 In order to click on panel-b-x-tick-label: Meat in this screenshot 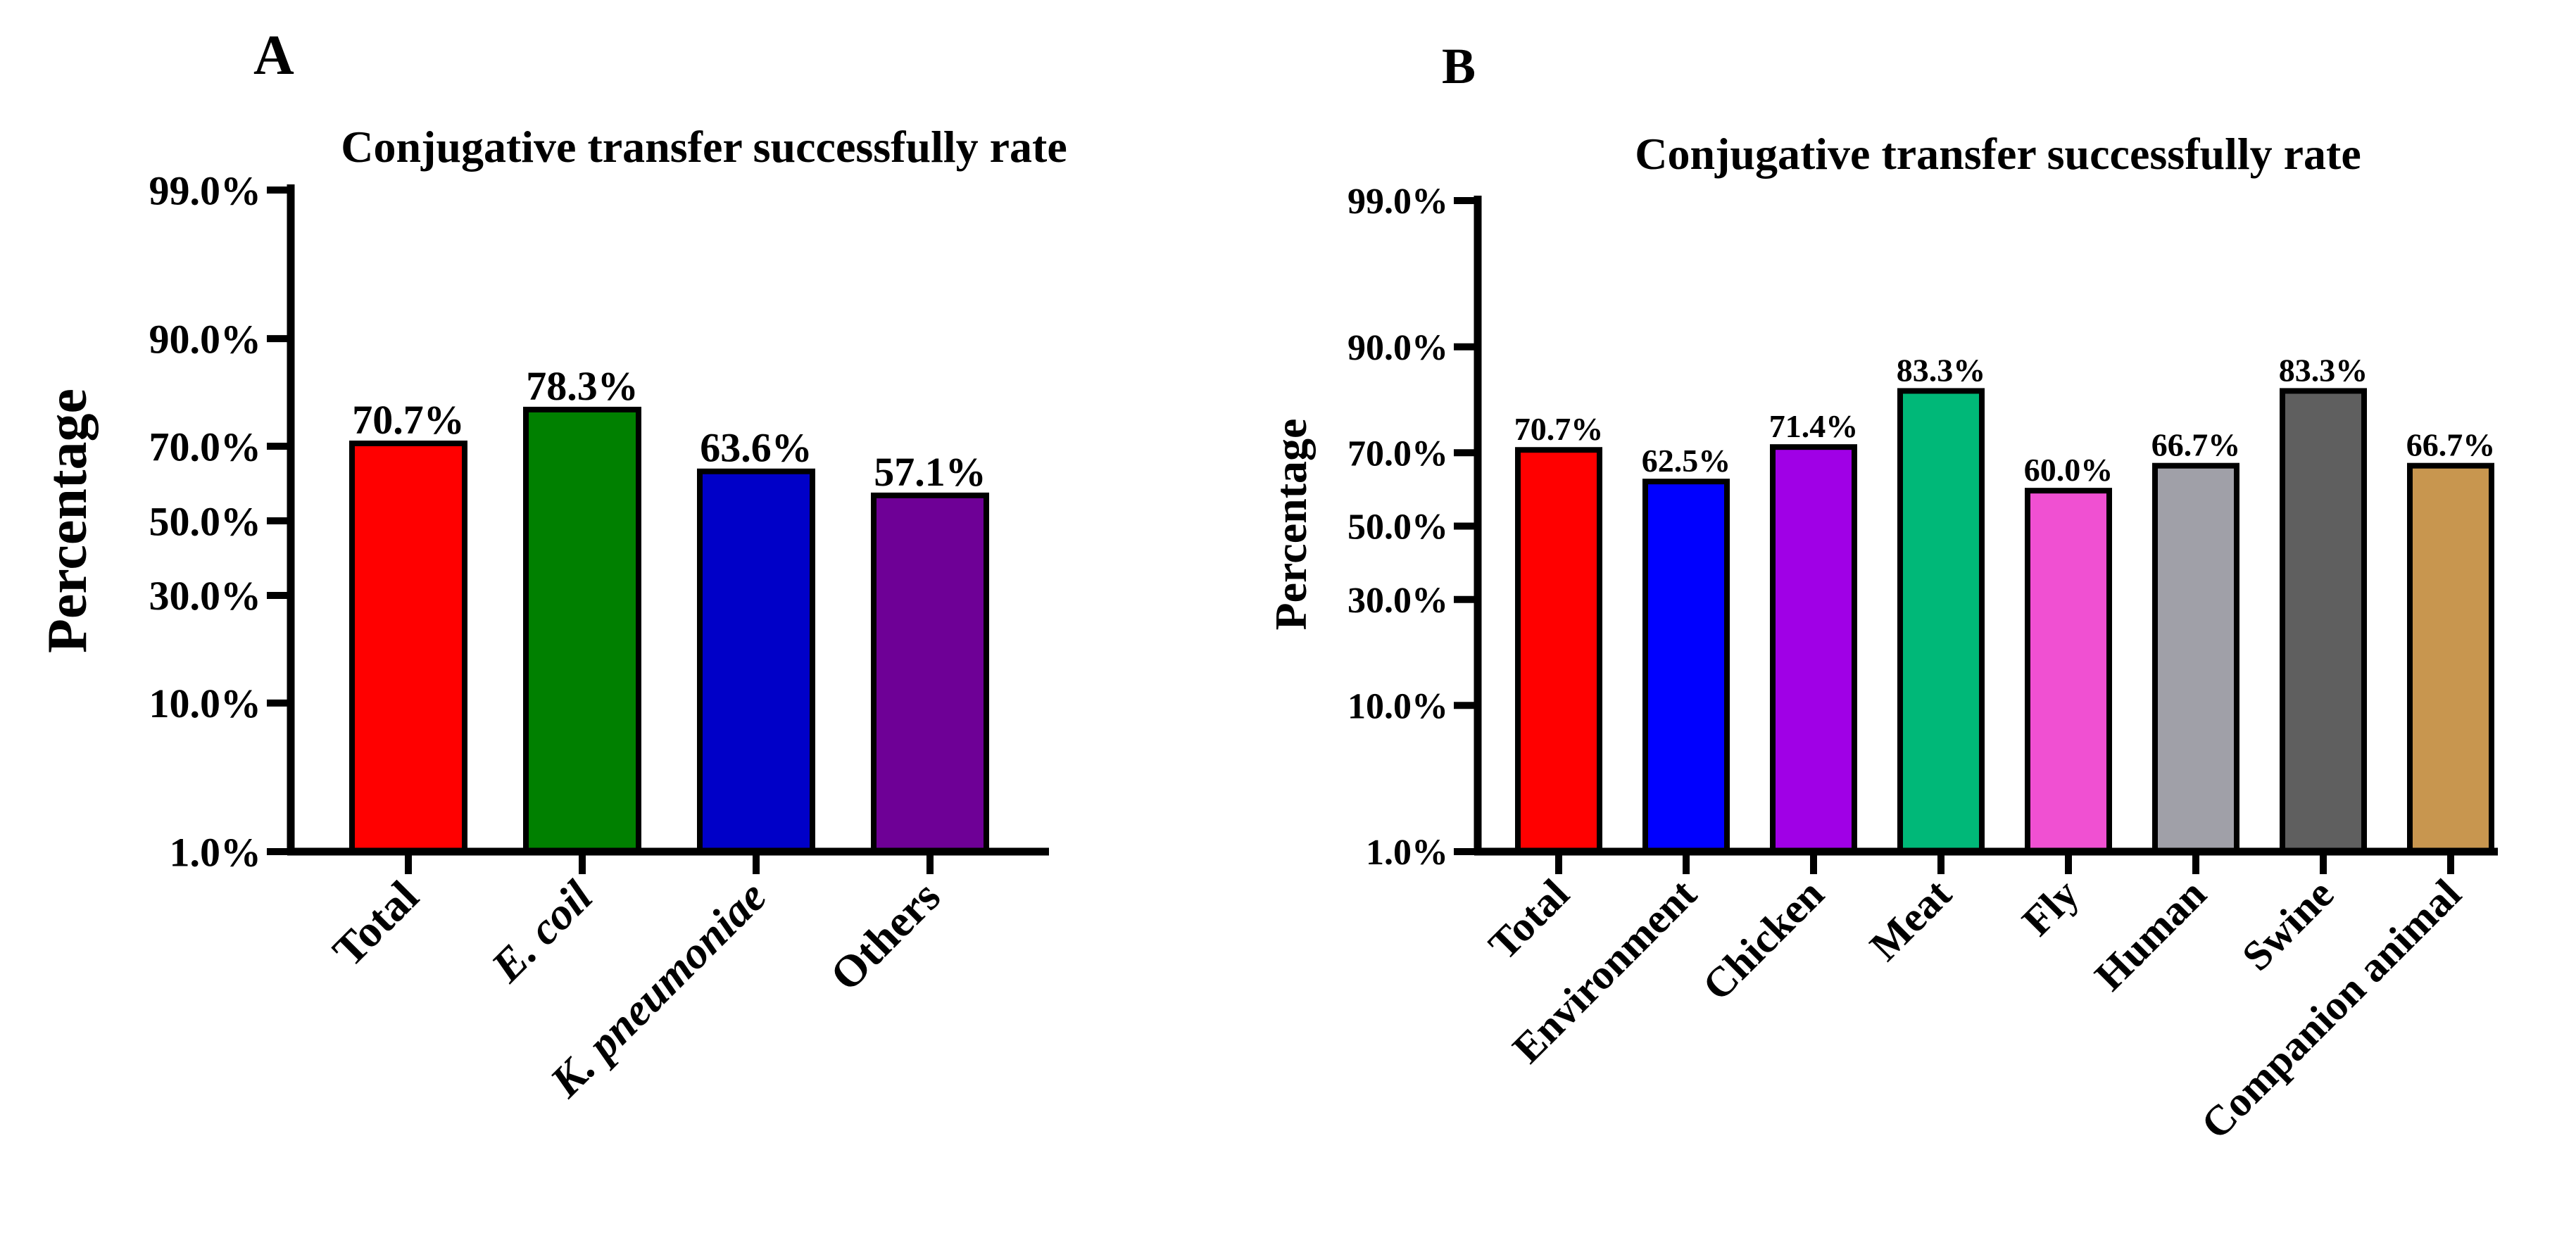, I will do `click(1910, 920)`.